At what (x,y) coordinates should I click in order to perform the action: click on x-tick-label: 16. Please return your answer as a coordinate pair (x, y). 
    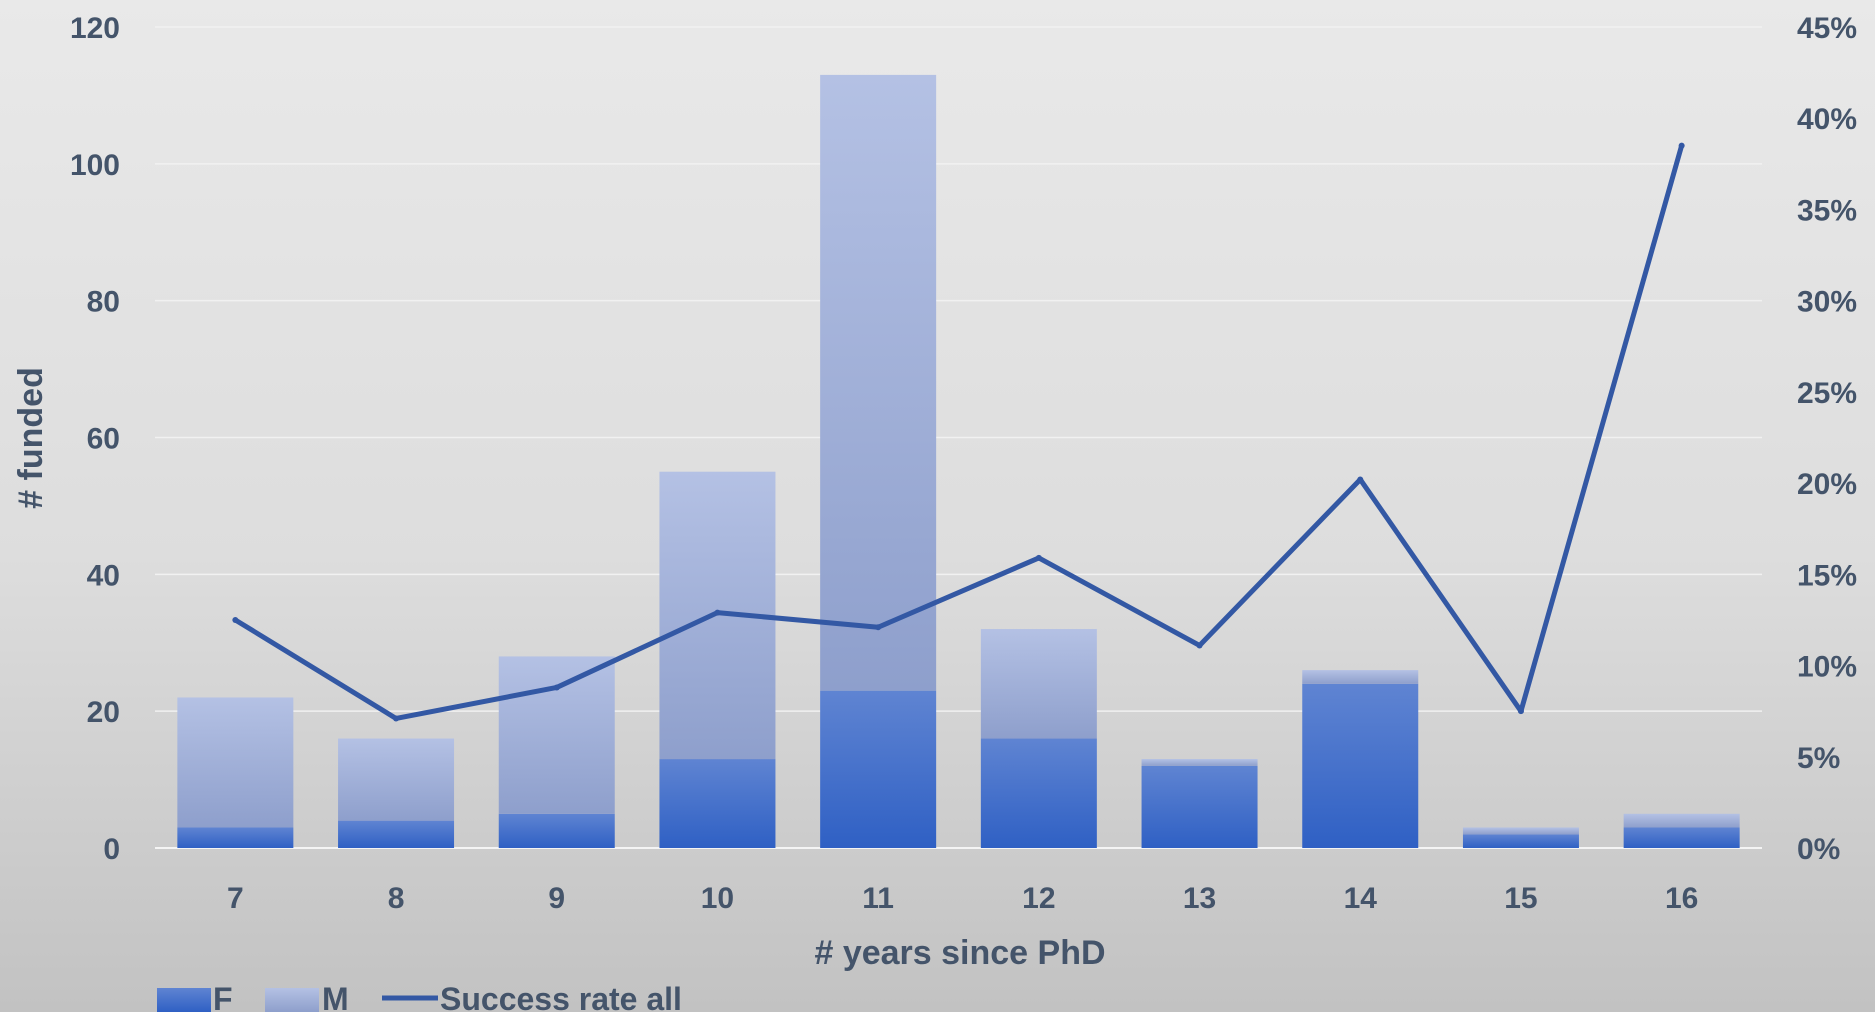
    Looking at the image, I should click on (1681, 898).